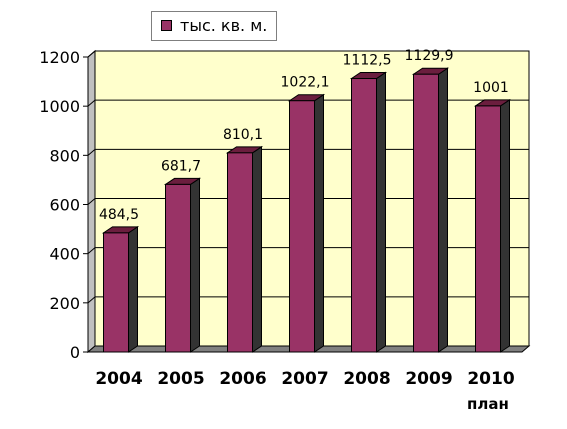 The width and height of the screenshot is (567, 429). Describe the element at coordinates (59, 106) in the screenshot. I see `y-tick-label: 1000` at that location.